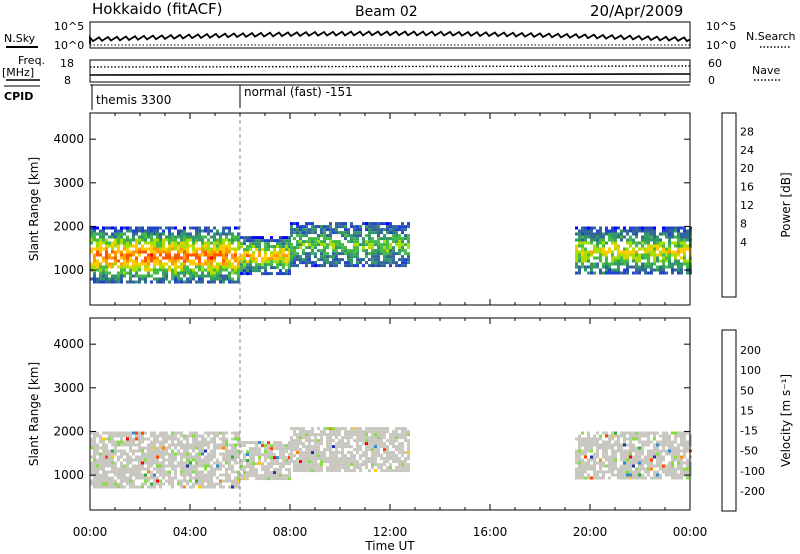 Image resolution: width=800 pixels, height=554 pixels. Describe the element at coordinates (386, 12) in the screenshot. I see `beam-title: Beam 02` at that location.